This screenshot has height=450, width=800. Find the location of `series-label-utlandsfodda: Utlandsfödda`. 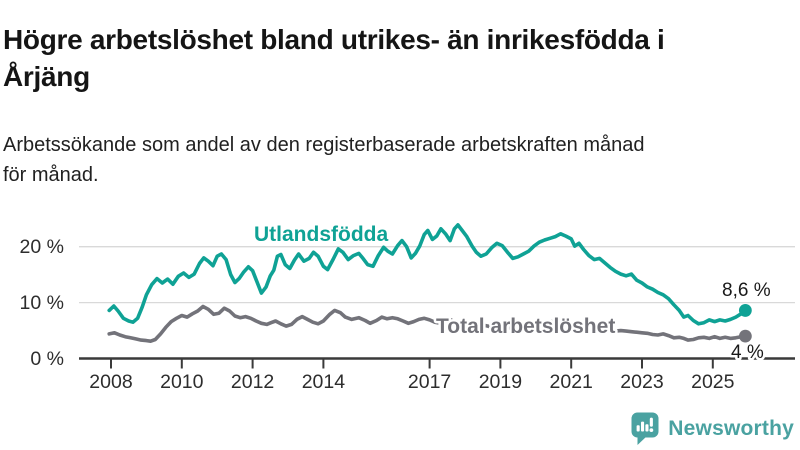

series-label-utlandsfodda: Utlandsfödda is located at coordinates (321, 234).